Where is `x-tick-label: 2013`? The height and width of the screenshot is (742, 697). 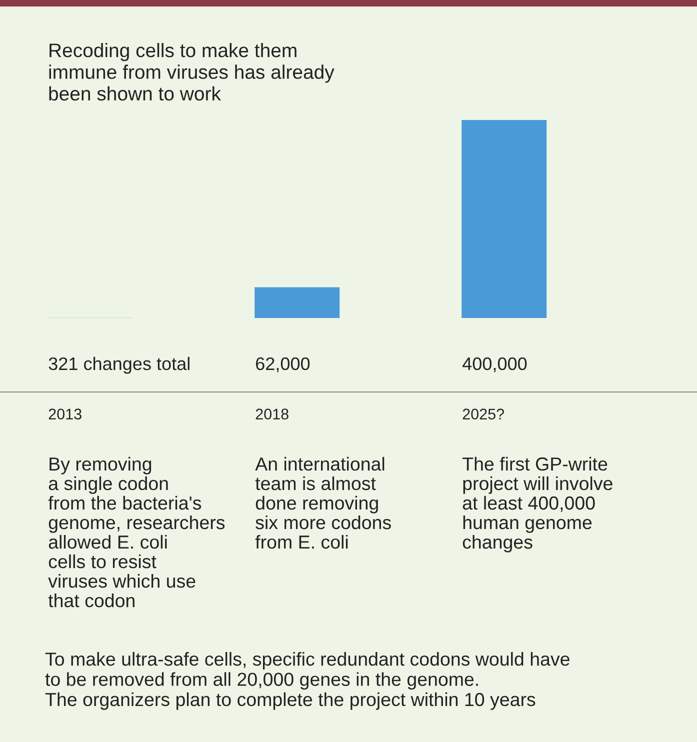 x-tick-label: 2013 is located at coordinates (65, 414).